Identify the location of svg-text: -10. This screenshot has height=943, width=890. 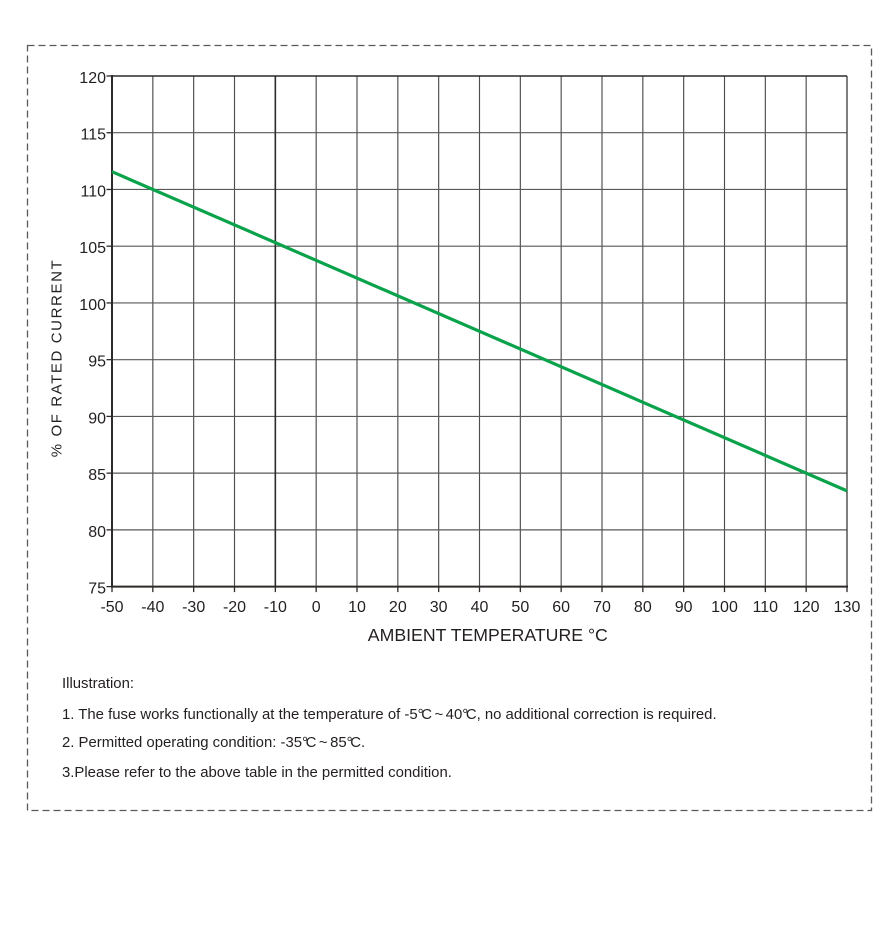
(275, 607).